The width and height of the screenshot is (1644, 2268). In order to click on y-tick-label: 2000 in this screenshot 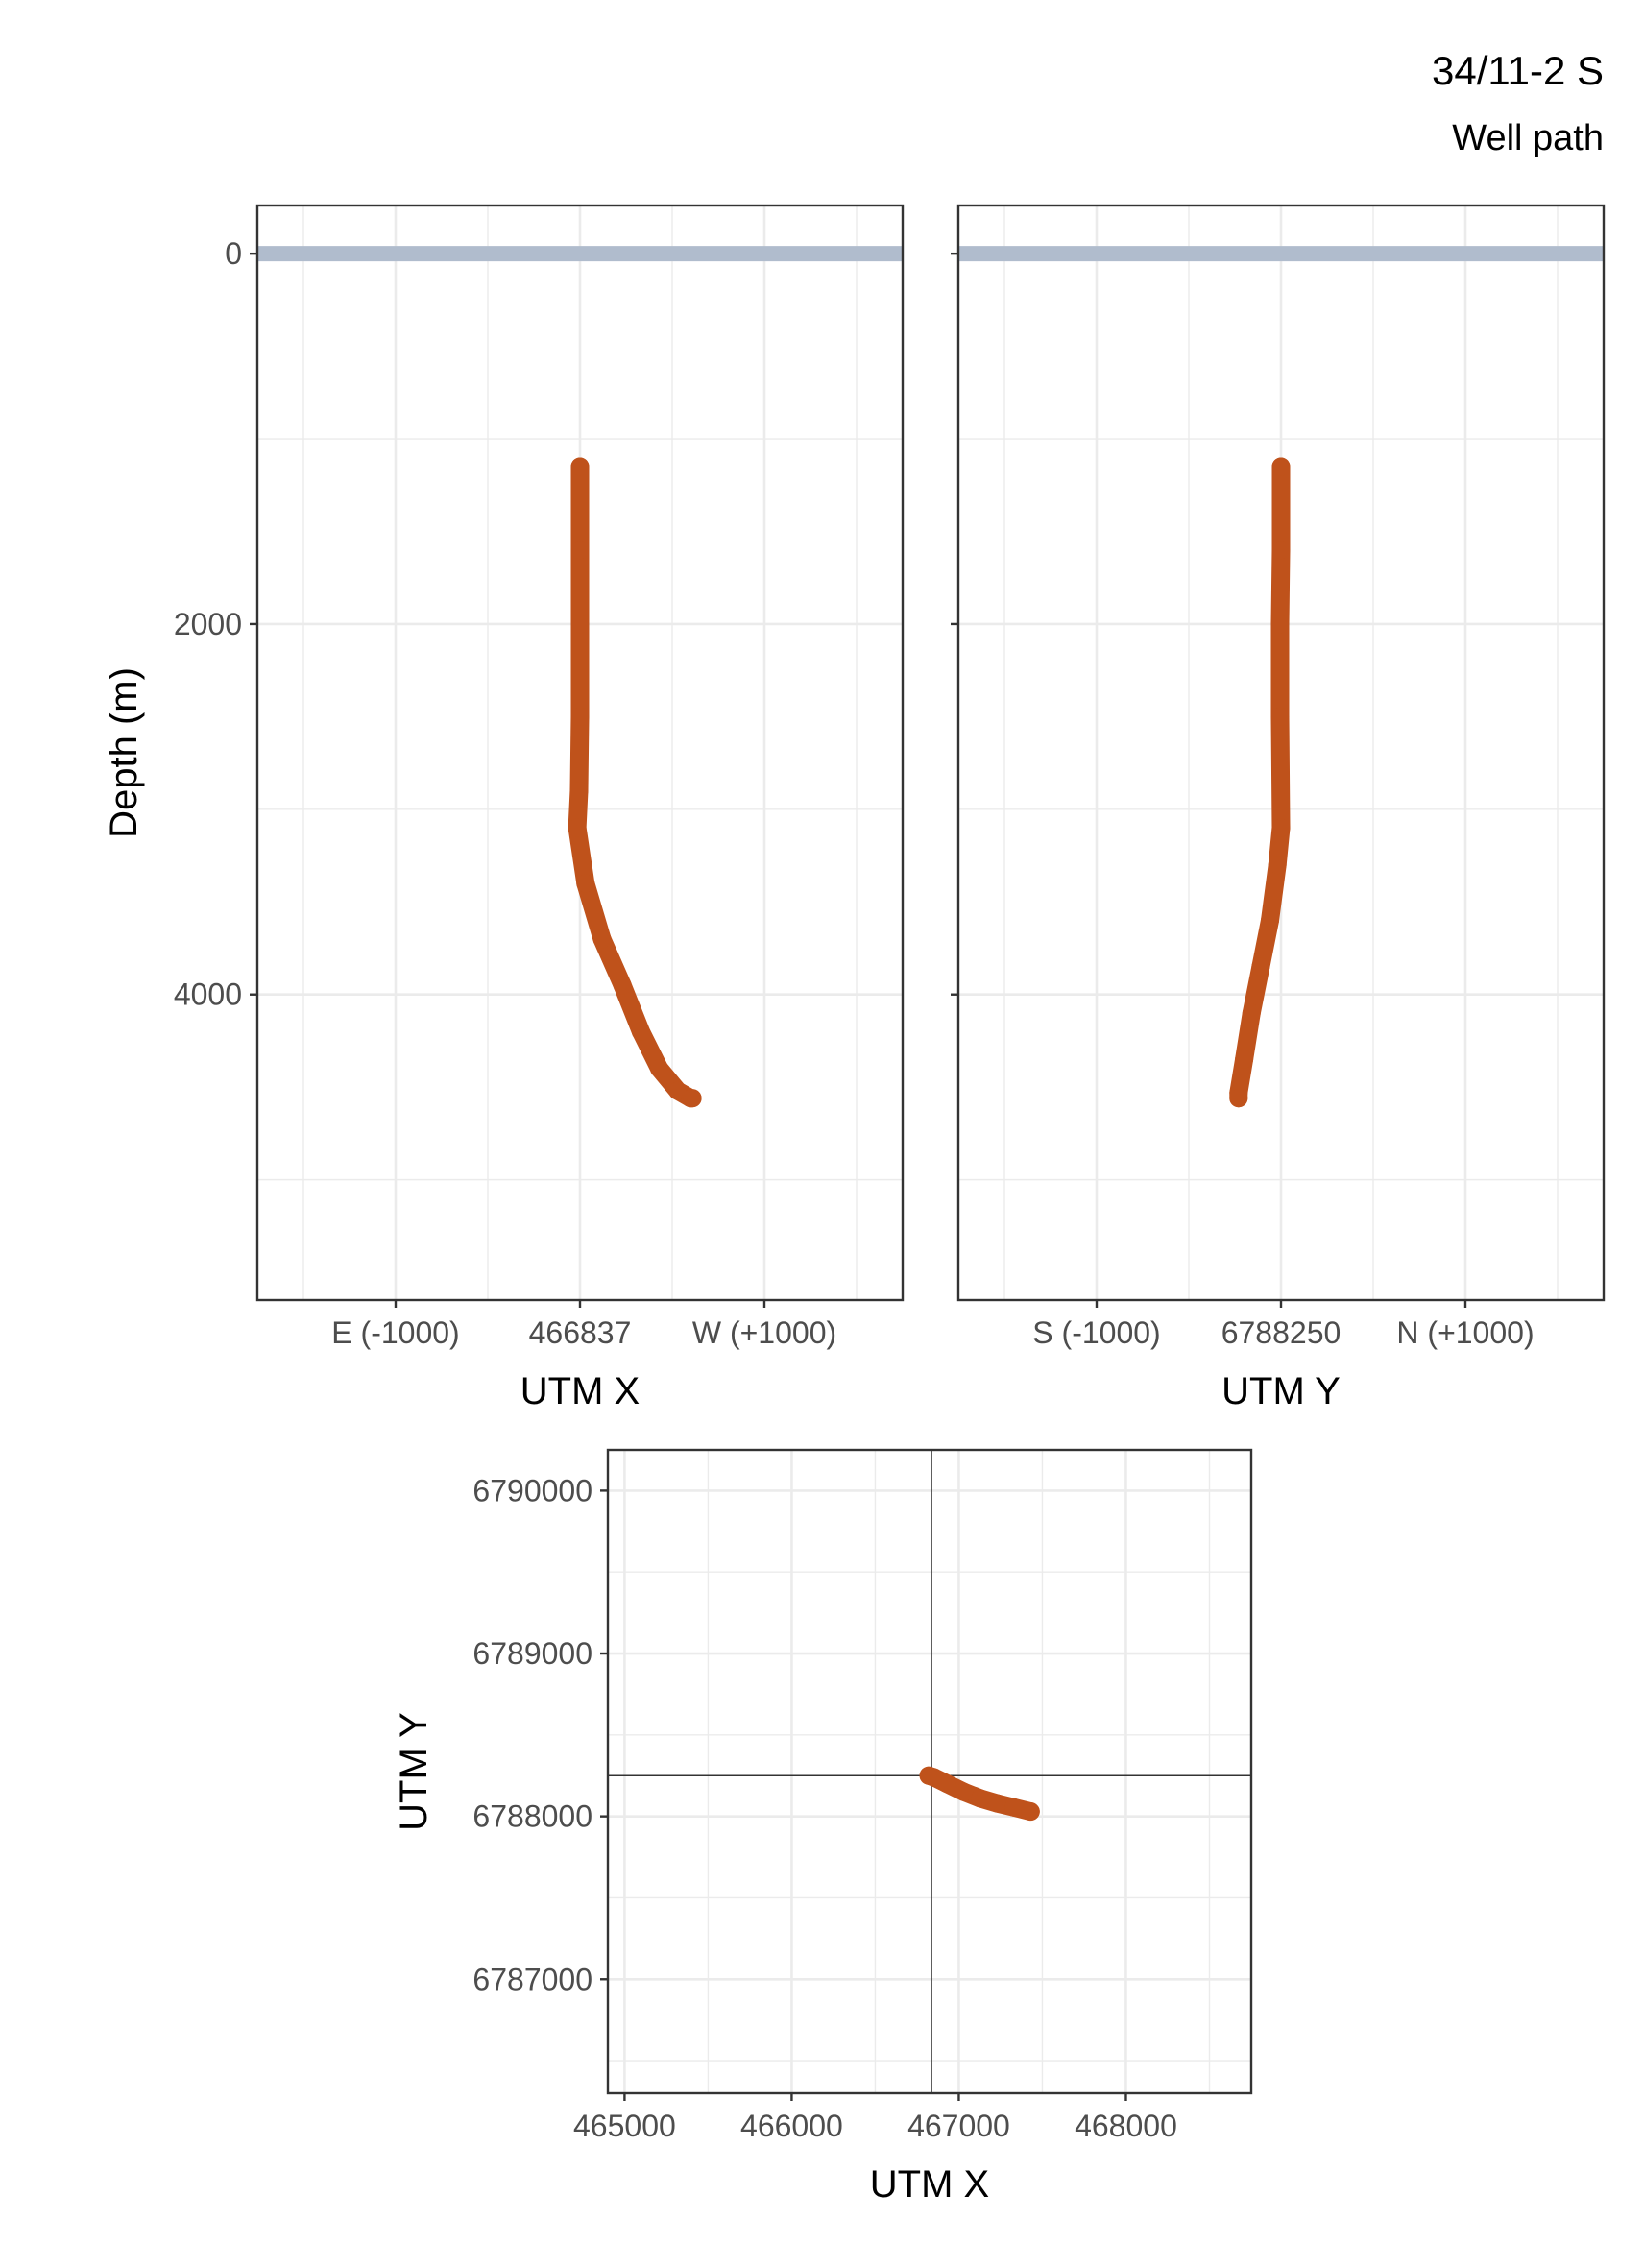, I will do `click(208, 624)`.